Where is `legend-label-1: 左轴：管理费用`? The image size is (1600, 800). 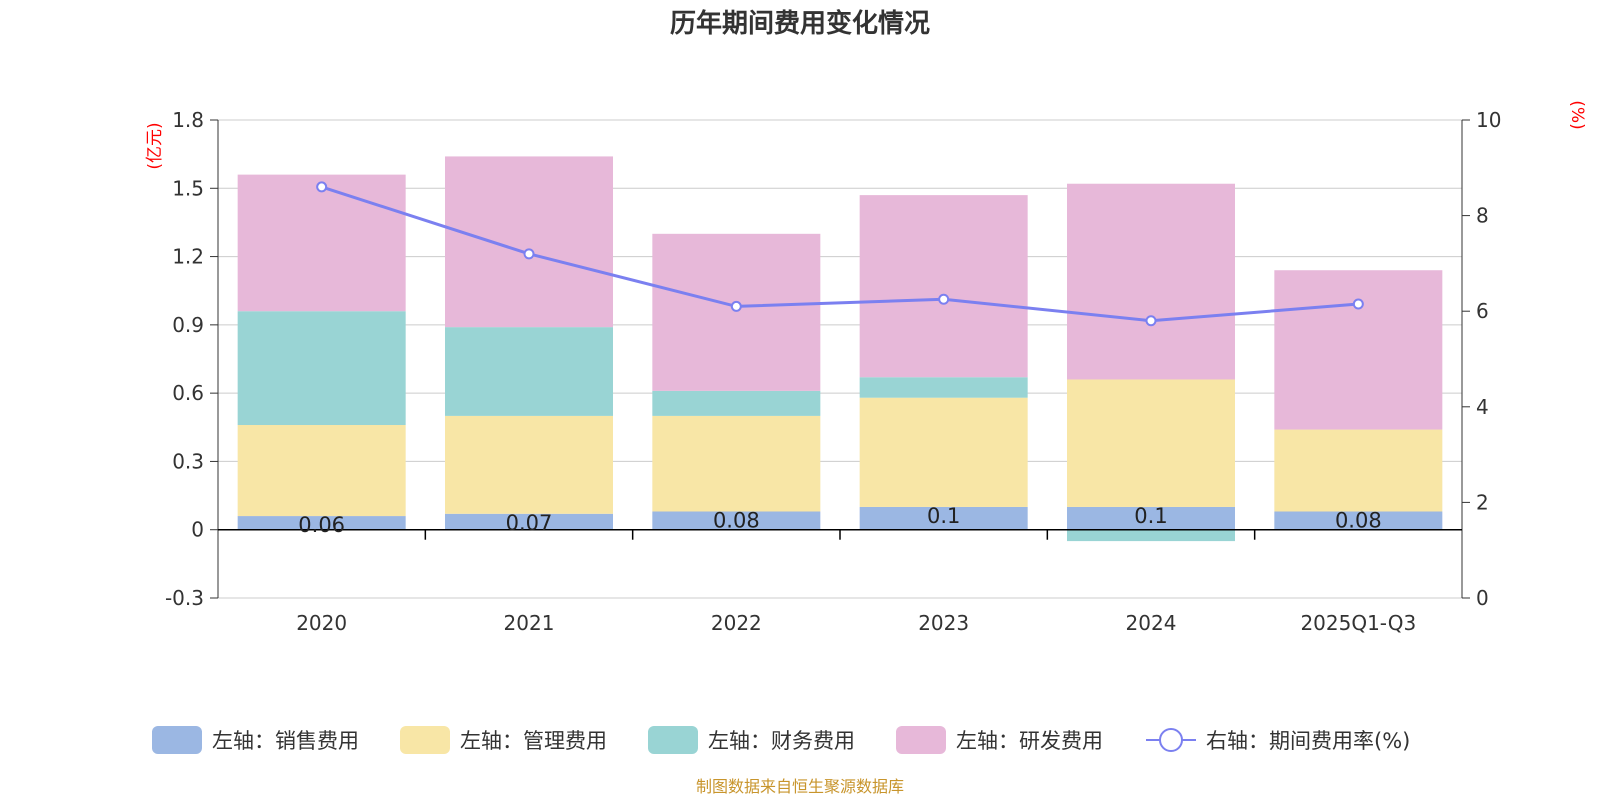
legend-label-1: 左轴：管理费用 is located at coordinates (533, 741).